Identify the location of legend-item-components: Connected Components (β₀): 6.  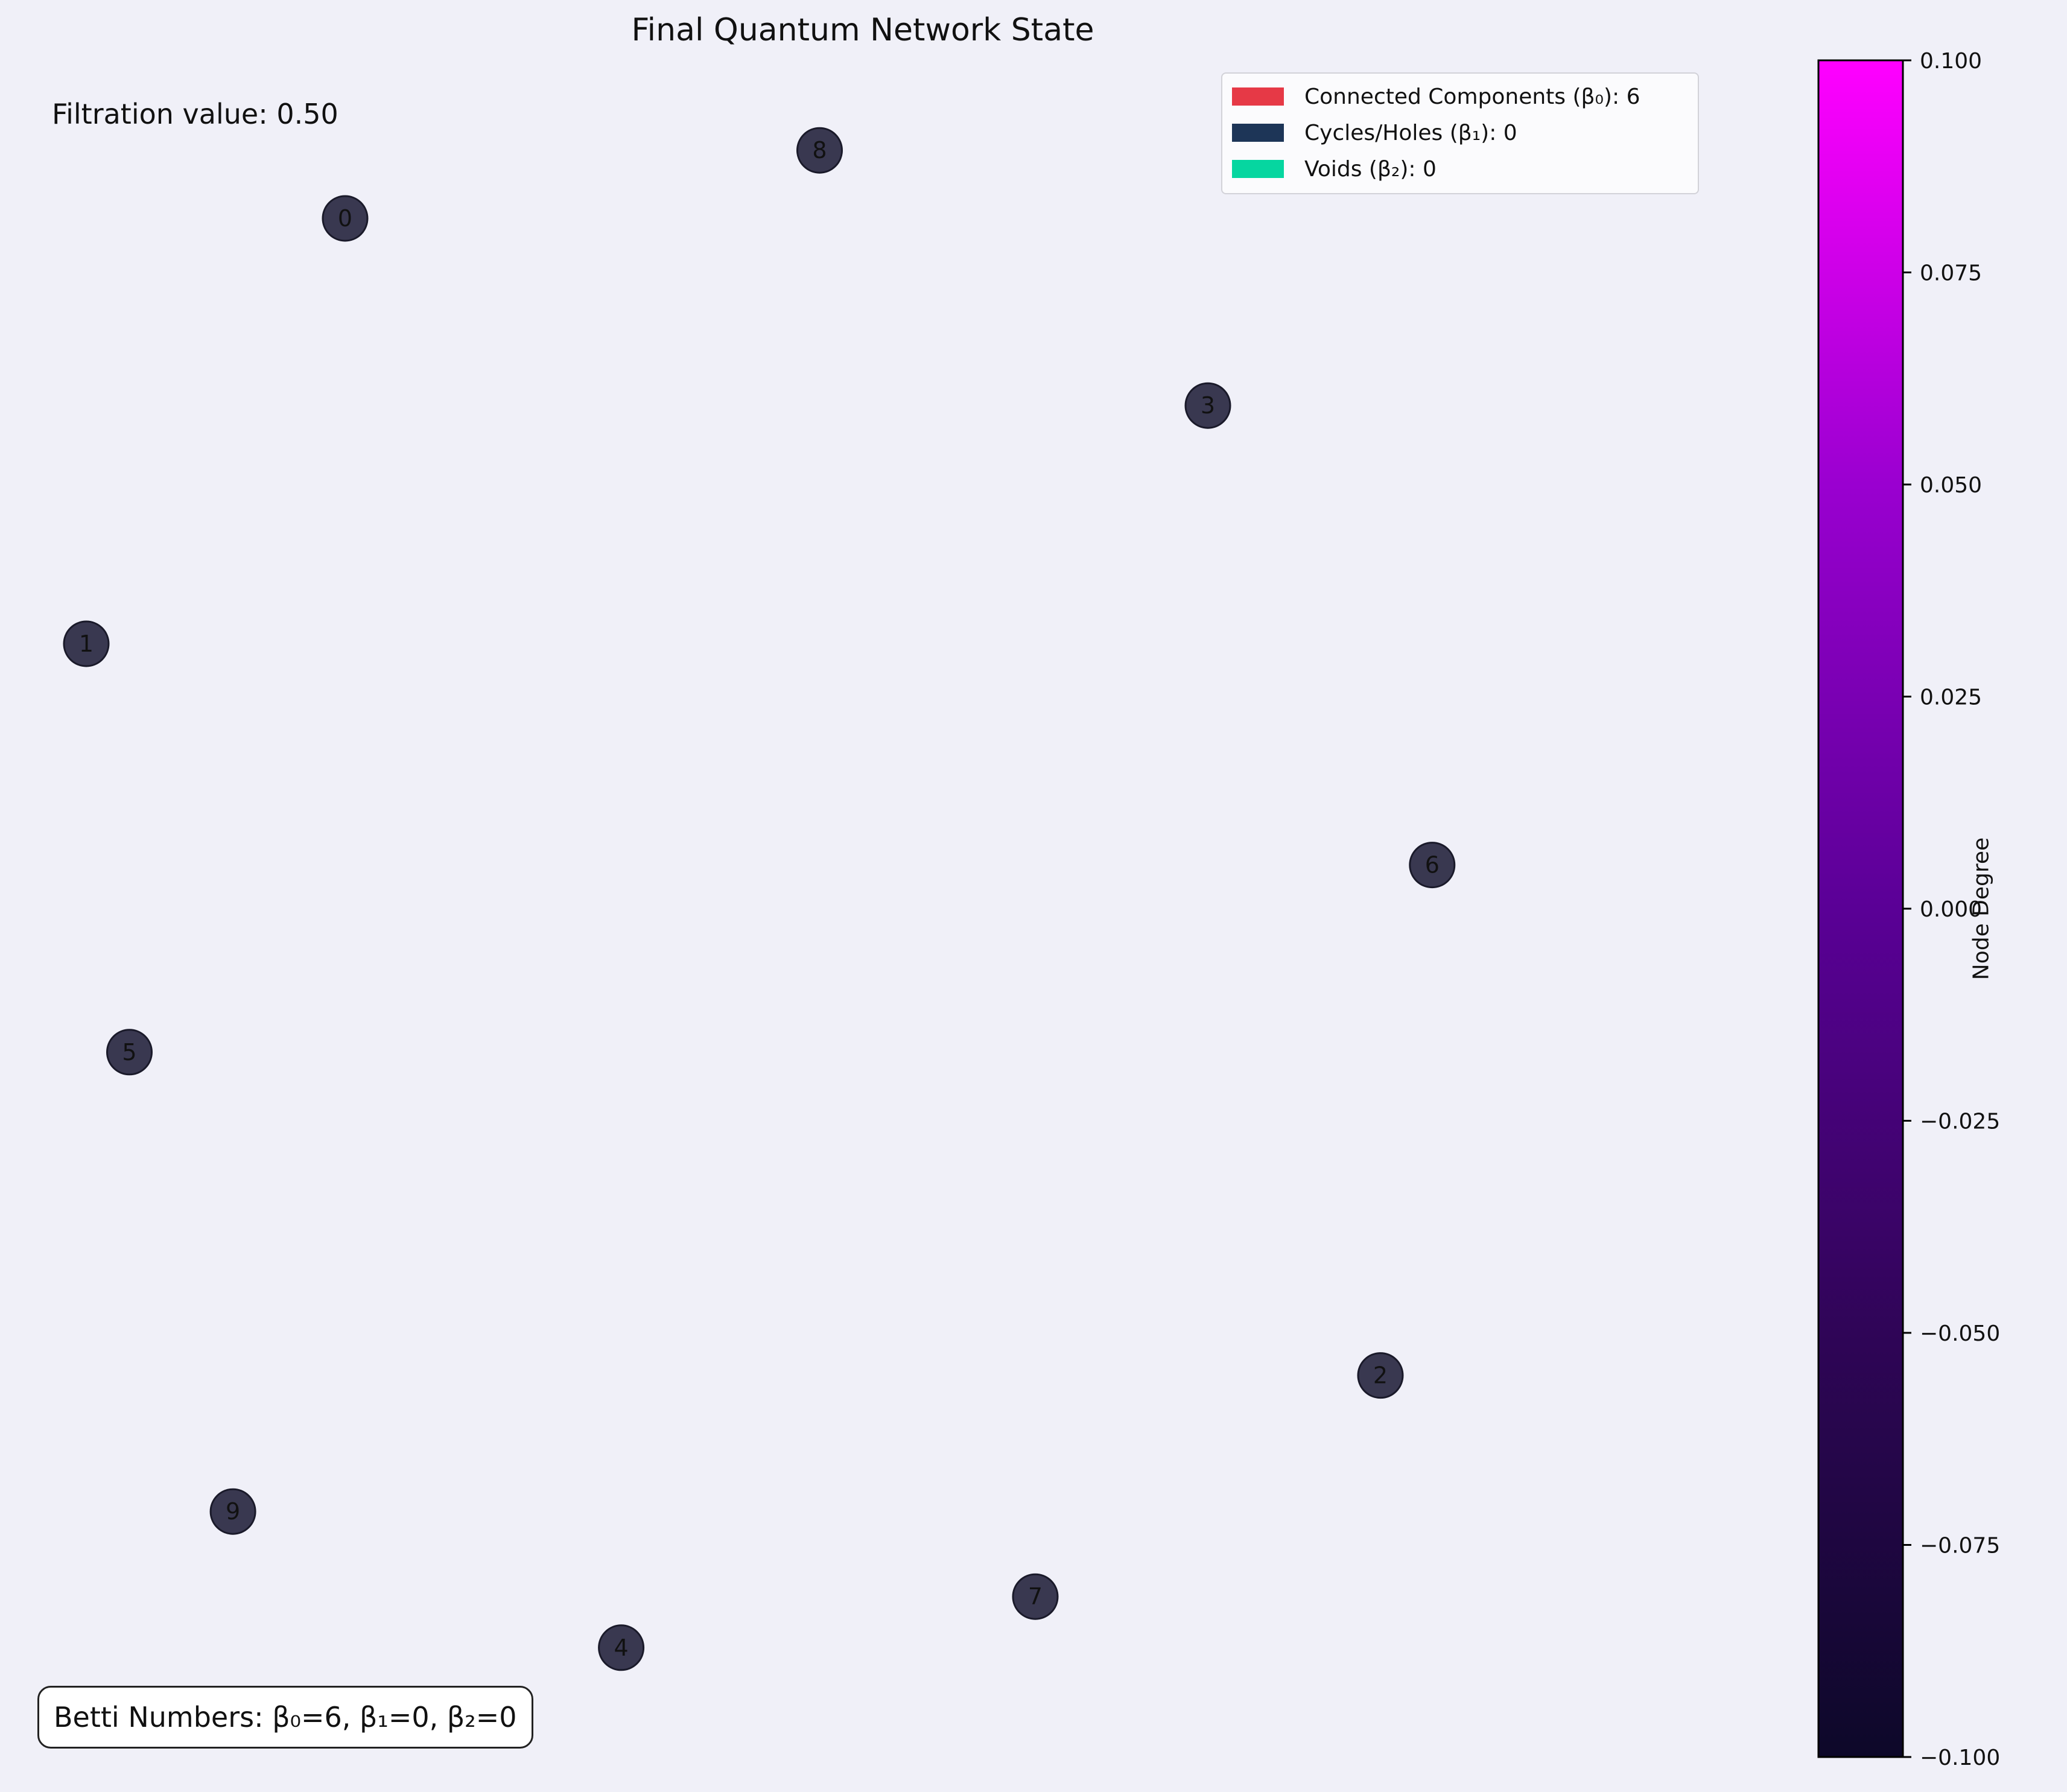
(1436, 96).